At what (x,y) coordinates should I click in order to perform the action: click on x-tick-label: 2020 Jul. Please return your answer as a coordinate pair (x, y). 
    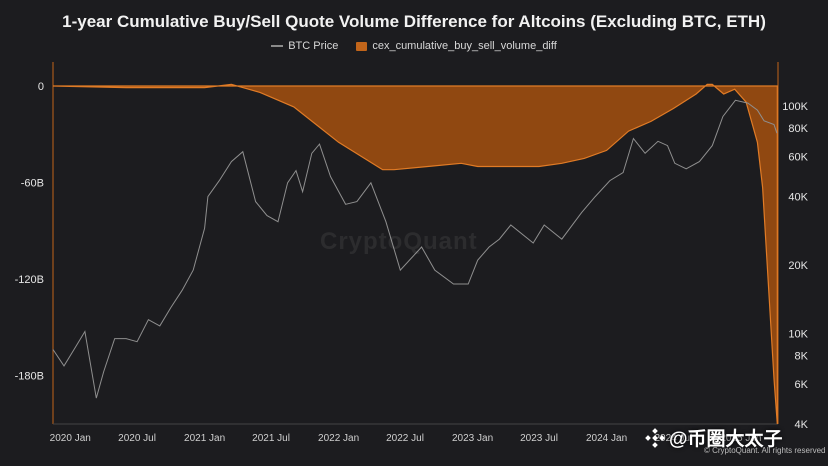
    Looking at the image, I should click on (137, 438).